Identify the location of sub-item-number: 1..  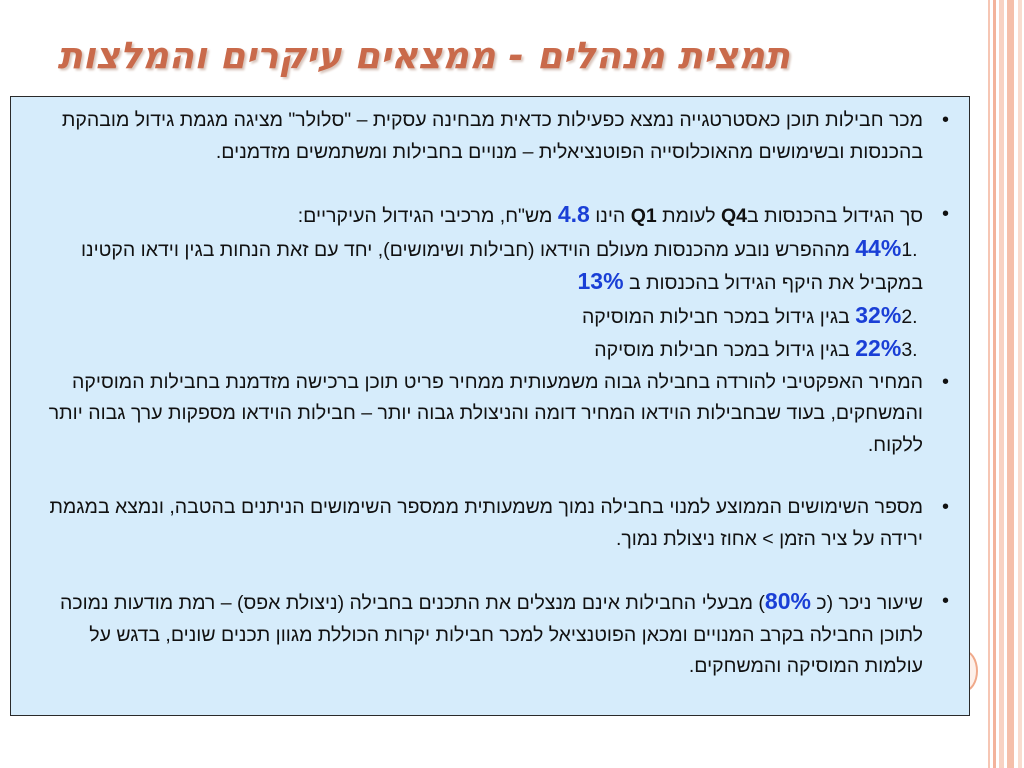
(912, 249).